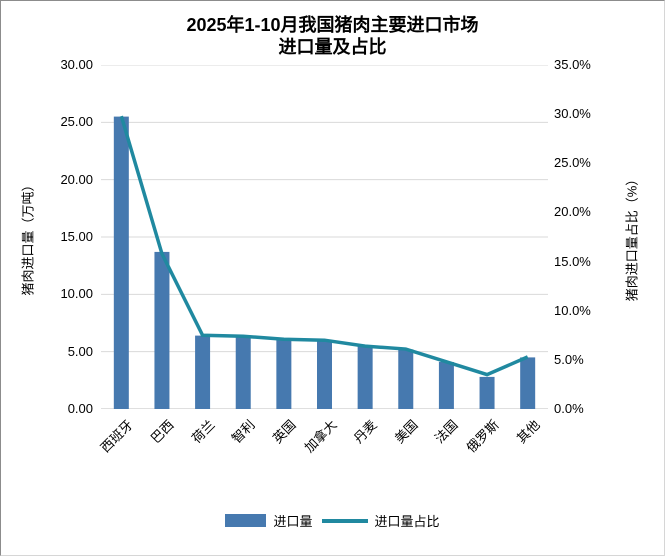  Describe the element at coordinates (76, 236) in the screenshot. I see `left-axis-tick-label: 15.00` at that location.